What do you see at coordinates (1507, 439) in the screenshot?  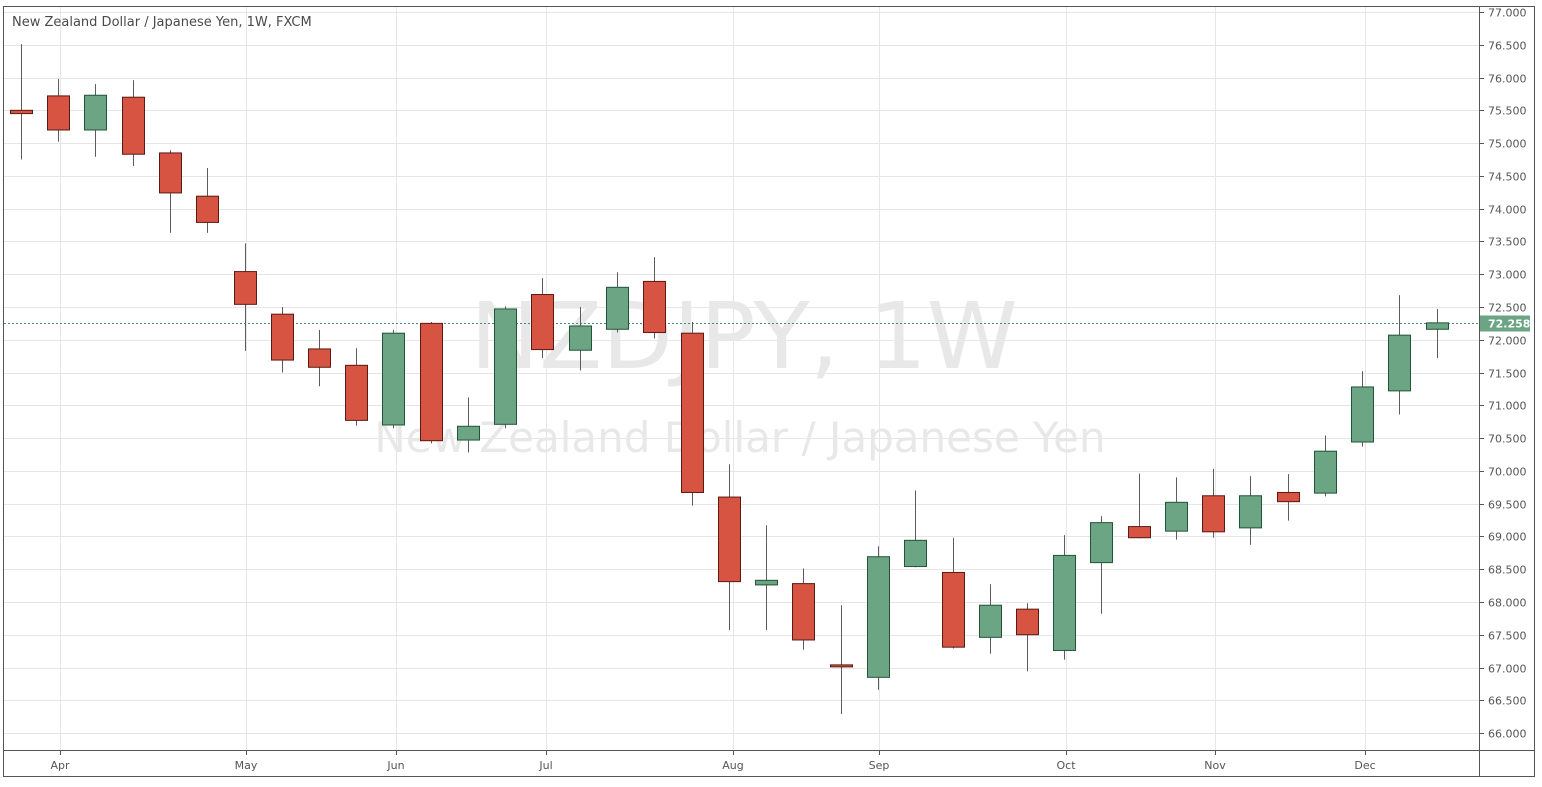 I see `y-tick-label: 70.500` at bounding box center [1507, 439].